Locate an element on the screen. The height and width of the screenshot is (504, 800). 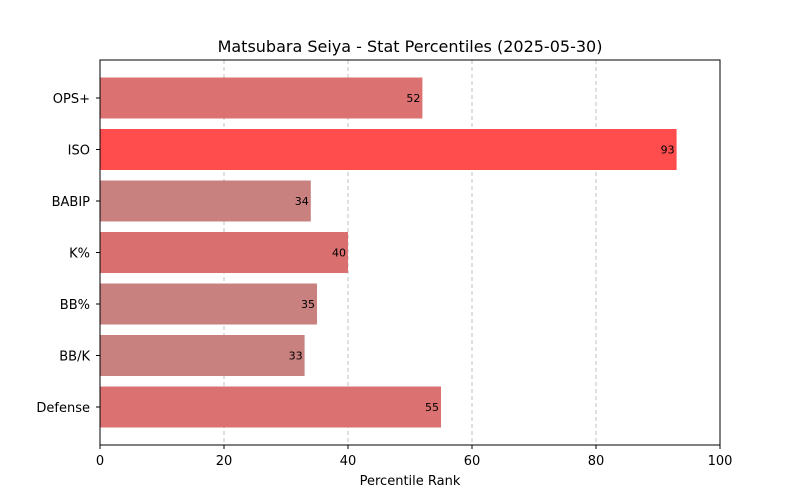
y-tick-label: BB/K is located at coordinates (74, 357).